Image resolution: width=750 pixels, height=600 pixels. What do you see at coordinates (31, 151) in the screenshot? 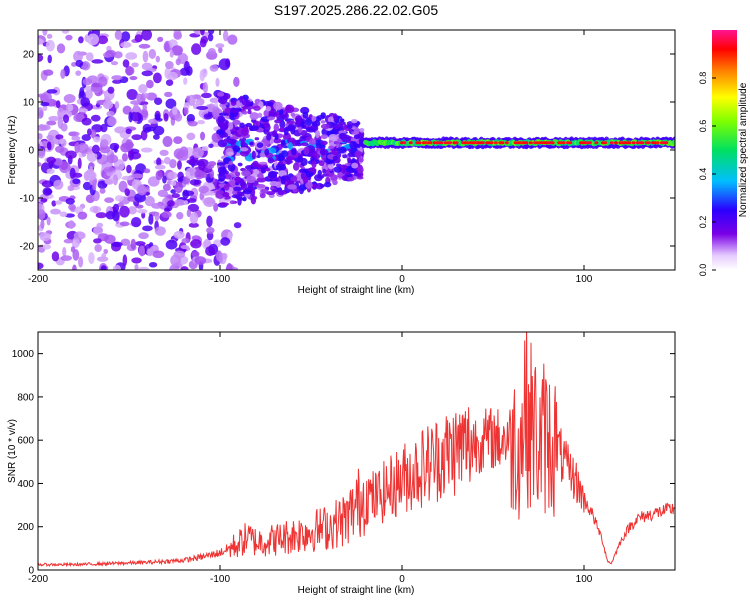
I see `spectrogram-ytick-label: 0` at bounding box center [31, 151].